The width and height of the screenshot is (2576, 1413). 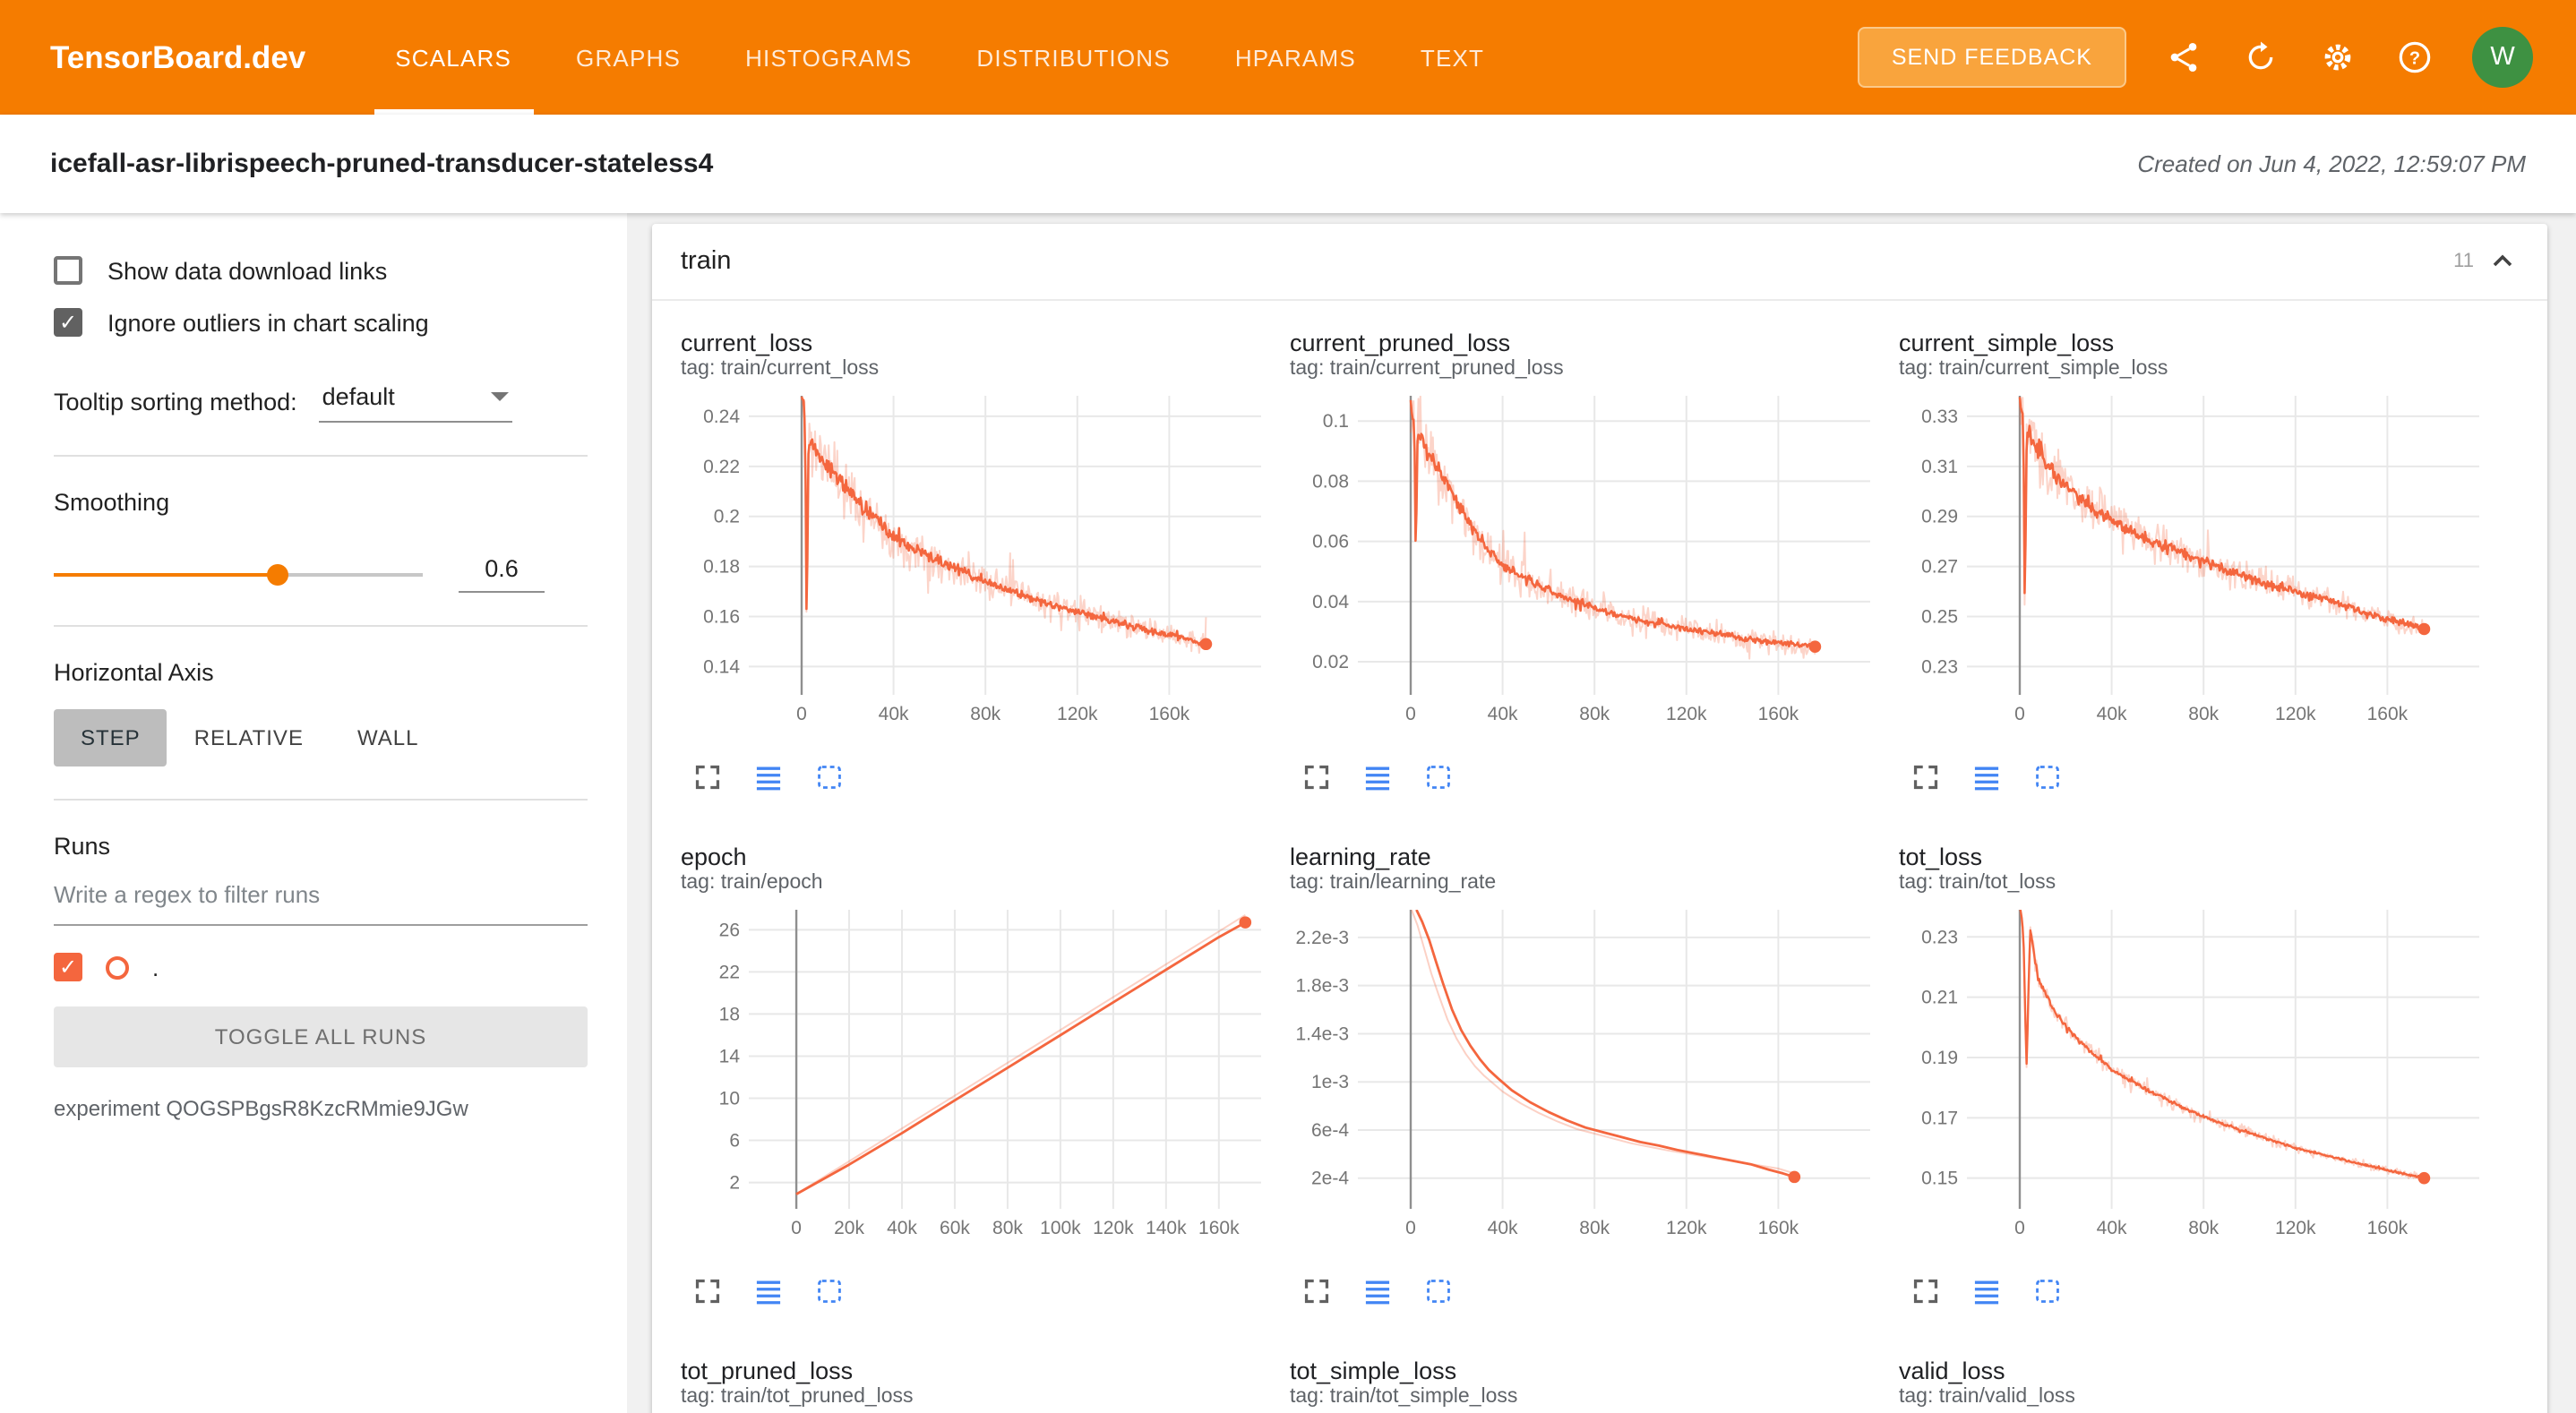 I want to click on svg-text: 0.2, so click(x=727, y=517).